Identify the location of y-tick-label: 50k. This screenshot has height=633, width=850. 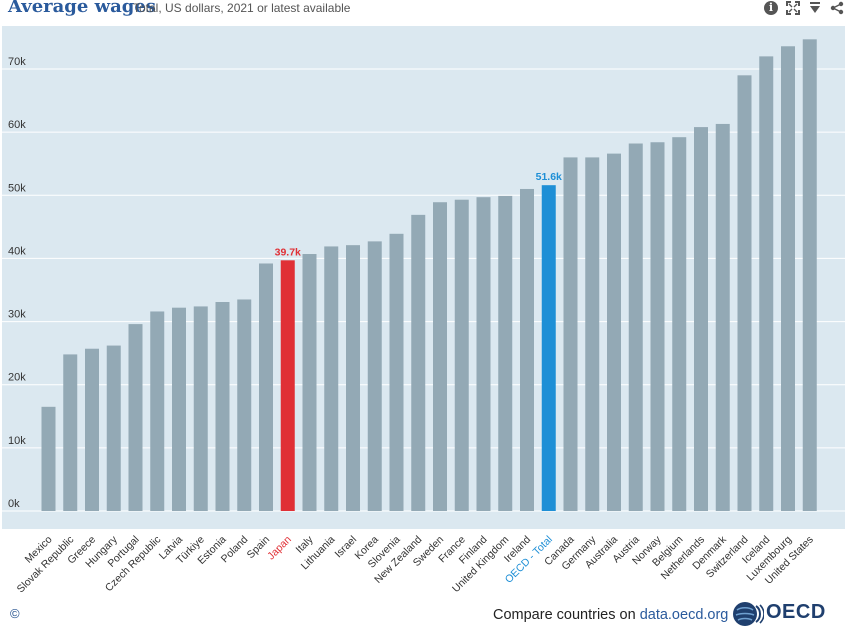
(17, 188).